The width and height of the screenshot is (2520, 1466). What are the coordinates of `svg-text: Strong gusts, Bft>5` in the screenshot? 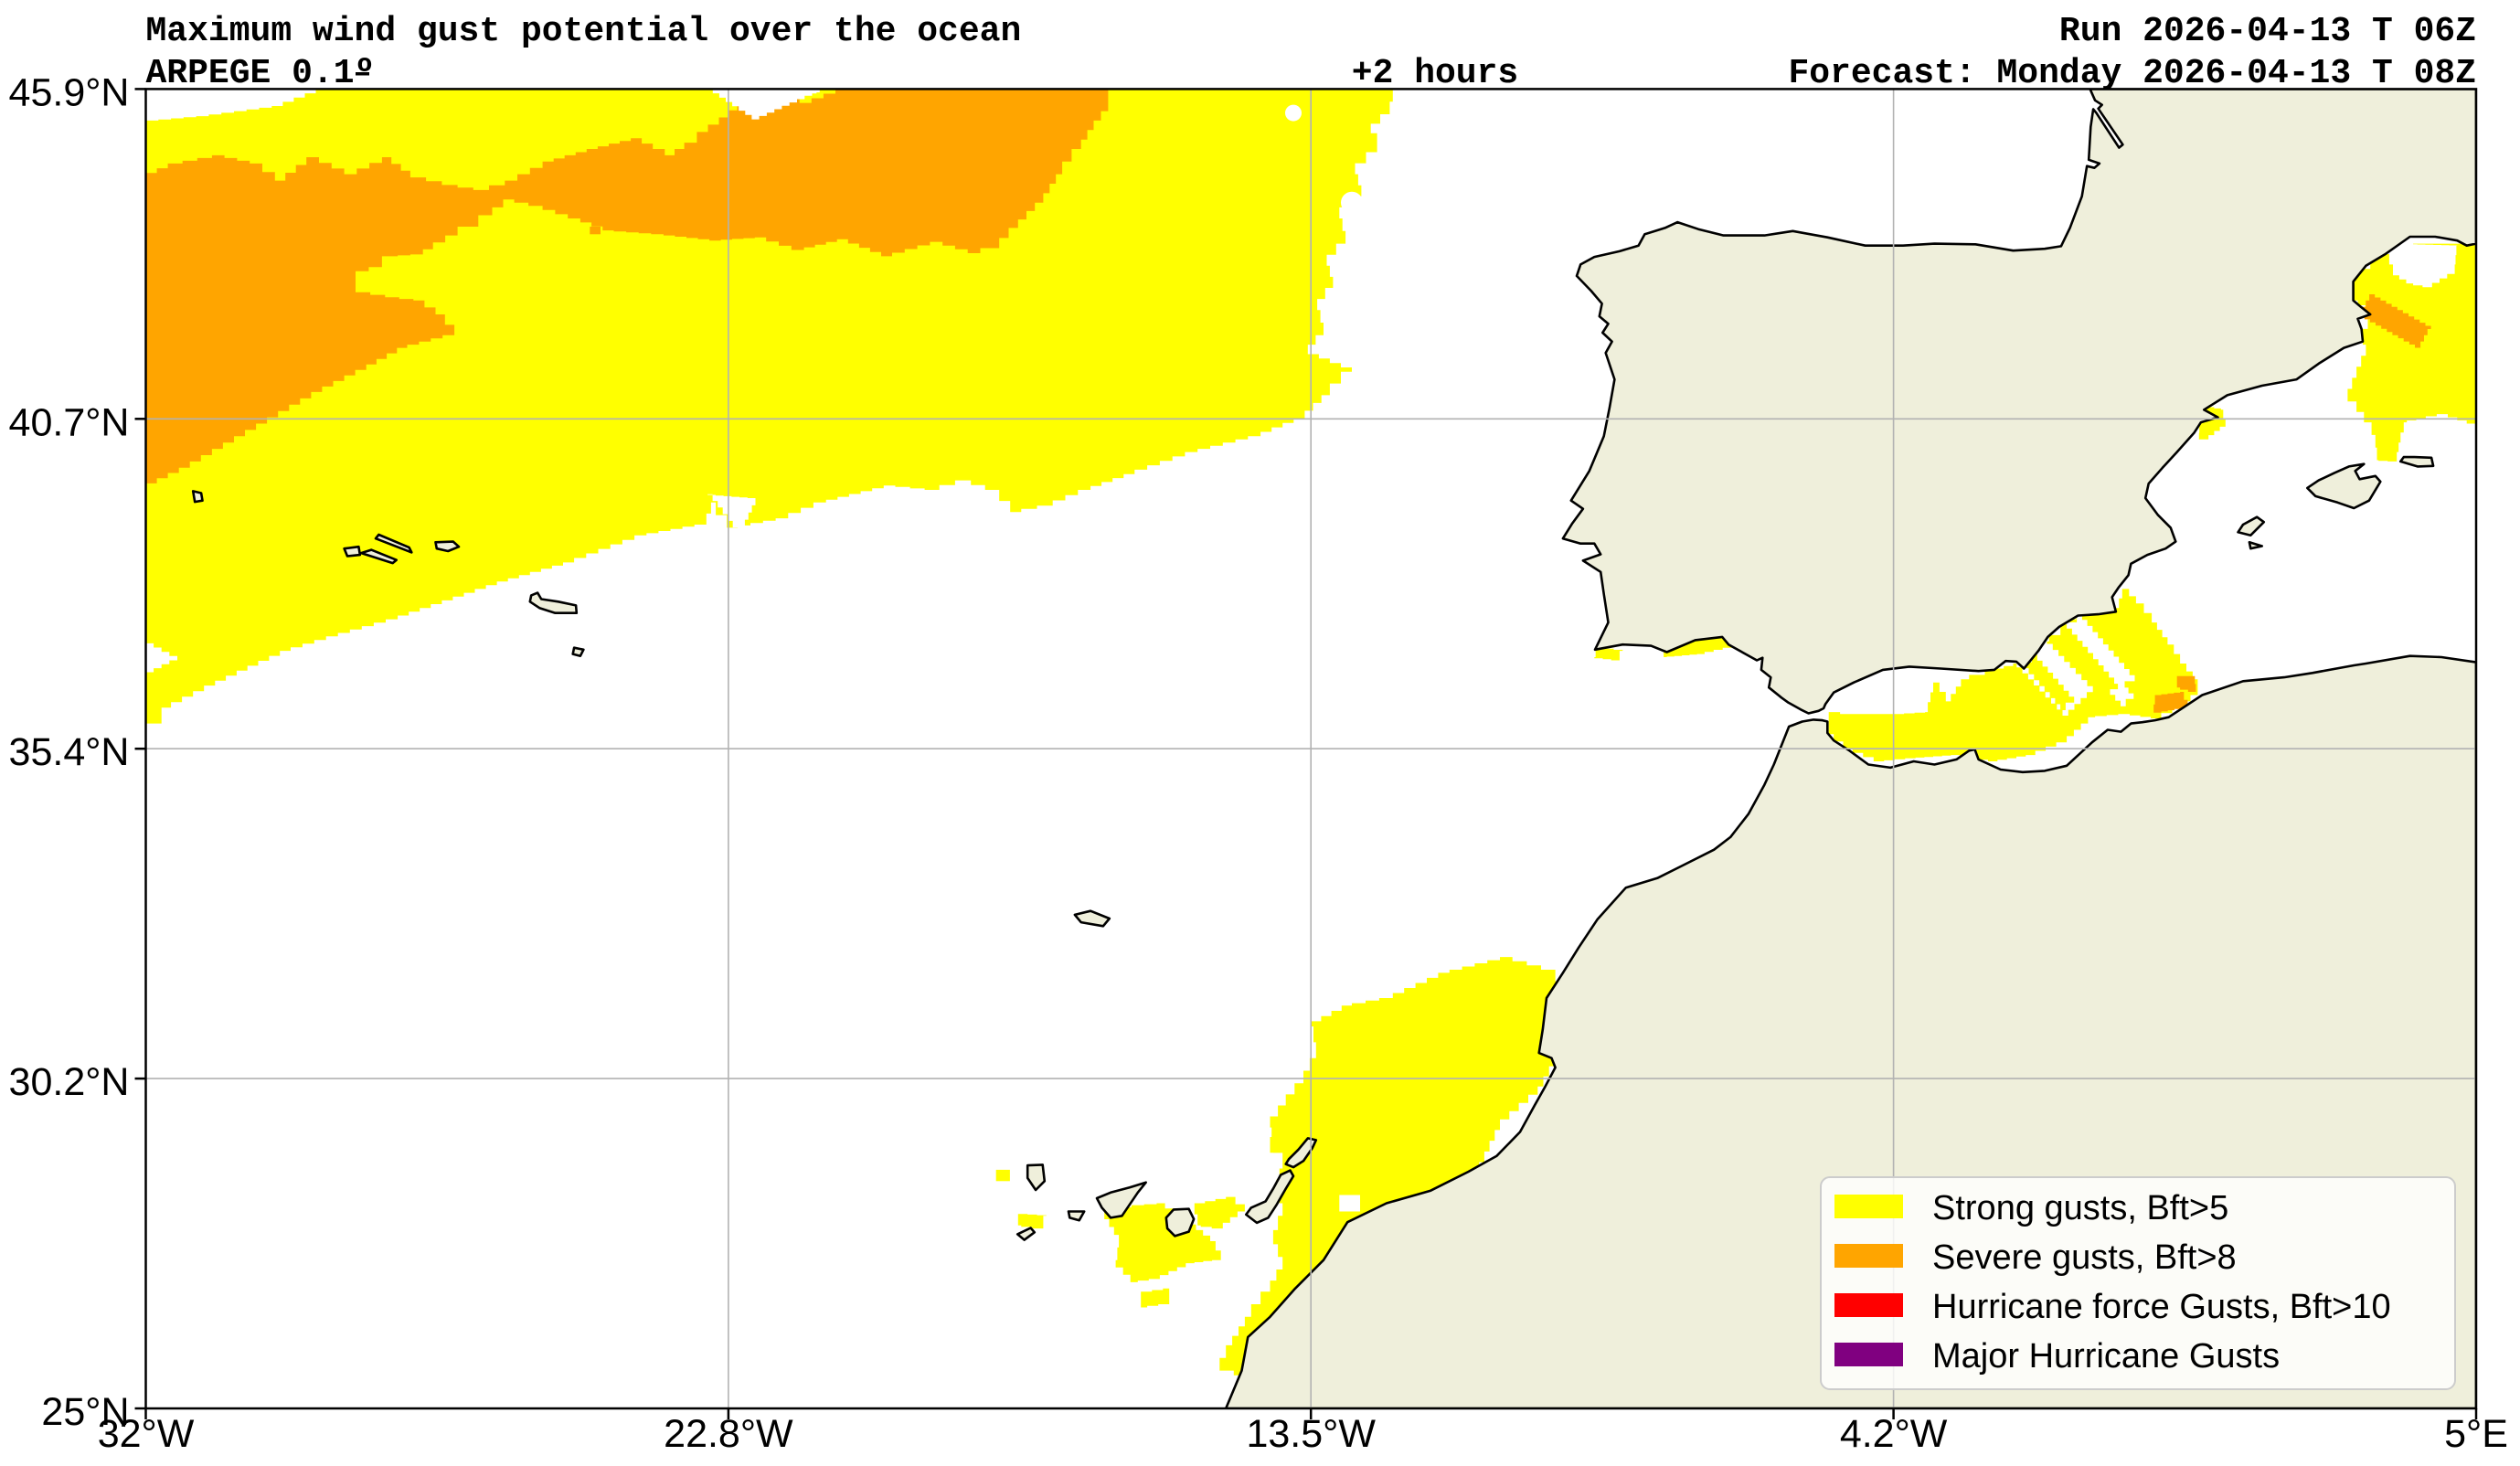 It's located at (2080, 1208).